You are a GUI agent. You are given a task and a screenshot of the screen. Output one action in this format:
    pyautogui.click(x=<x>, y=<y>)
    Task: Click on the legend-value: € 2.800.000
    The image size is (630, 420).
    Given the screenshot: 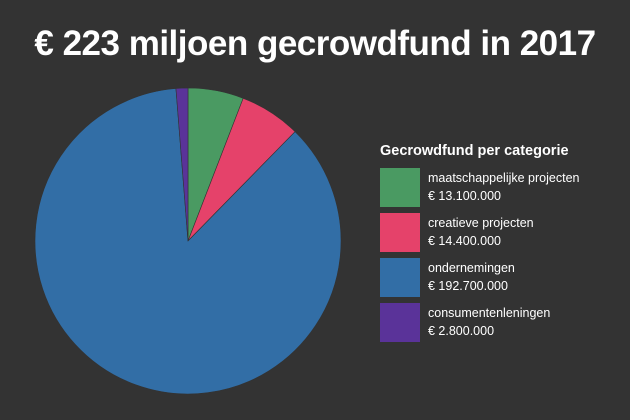 What is the action you would take?
    pyautogui.click(x=461, y=331)
    